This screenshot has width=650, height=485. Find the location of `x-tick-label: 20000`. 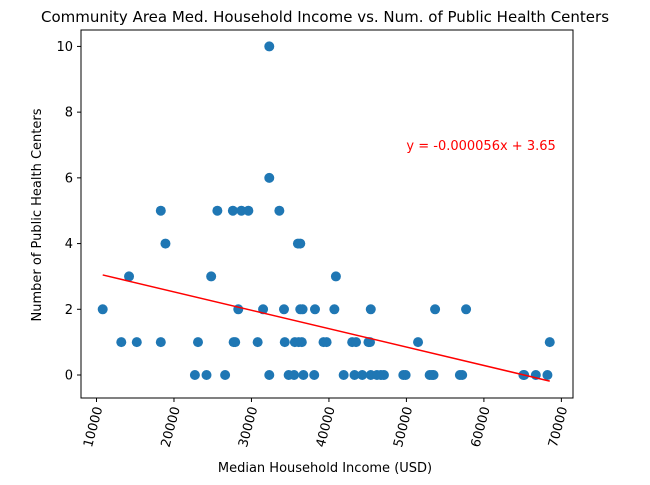

x-tick-label: 20000 is located at coordinates (171, 427).